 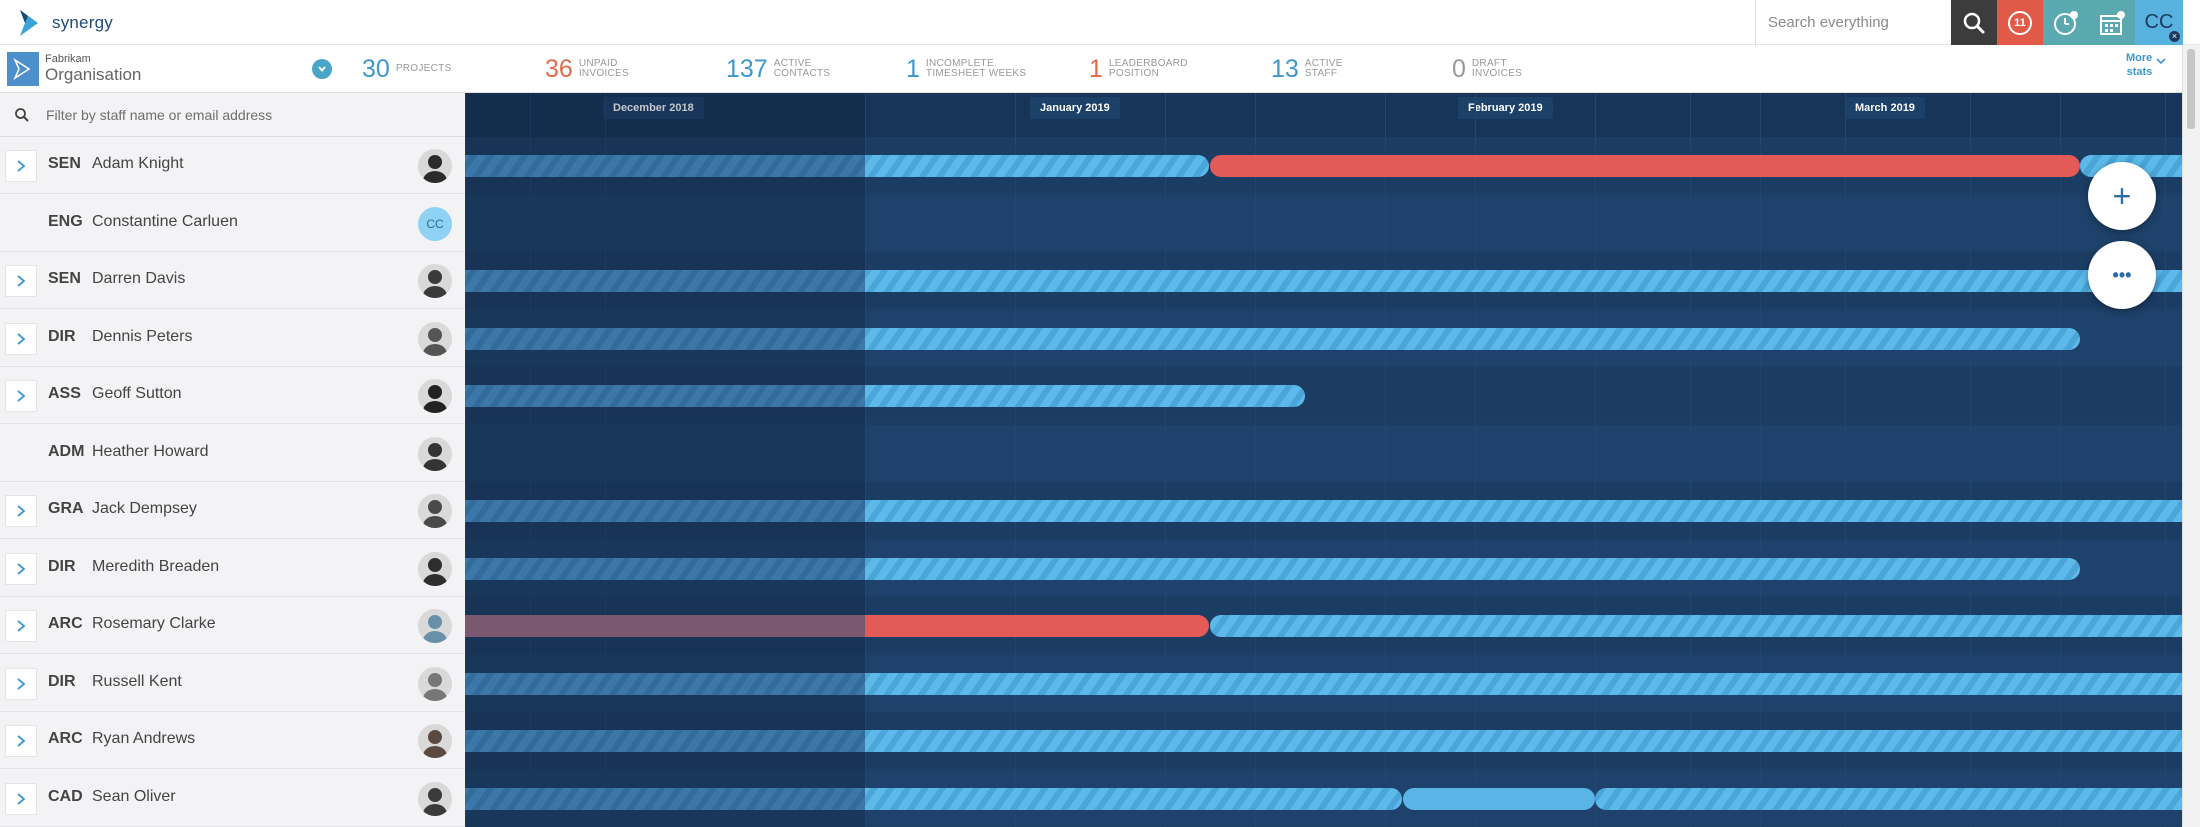 What do you see at coordinates (236, 114) in the screenshot?
I see `staff-filter-input` at bounding box center [236, 114].